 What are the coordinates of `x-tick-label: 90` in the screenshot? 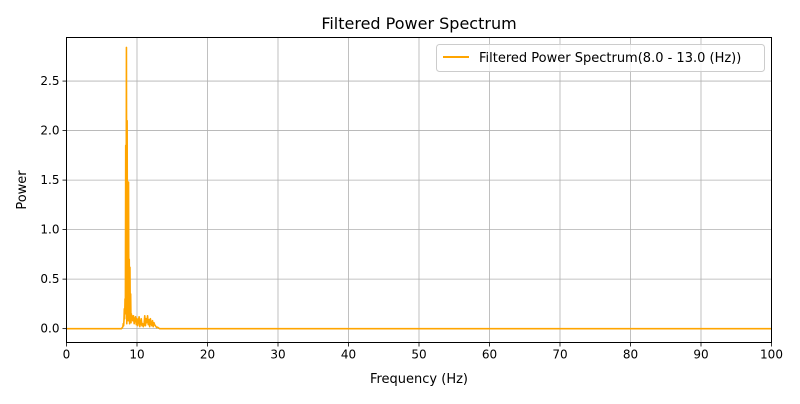 It's located at (700, 355).